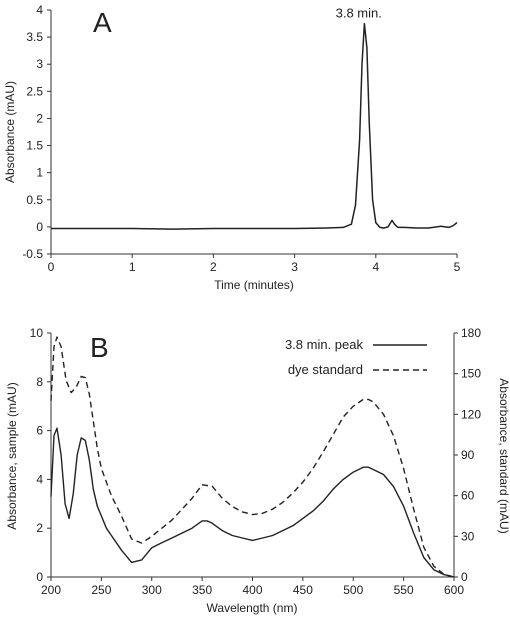 The height and width of the screenshot is (623, 510). I want to click on chart-b-panel-label: B, so click(99, 347).